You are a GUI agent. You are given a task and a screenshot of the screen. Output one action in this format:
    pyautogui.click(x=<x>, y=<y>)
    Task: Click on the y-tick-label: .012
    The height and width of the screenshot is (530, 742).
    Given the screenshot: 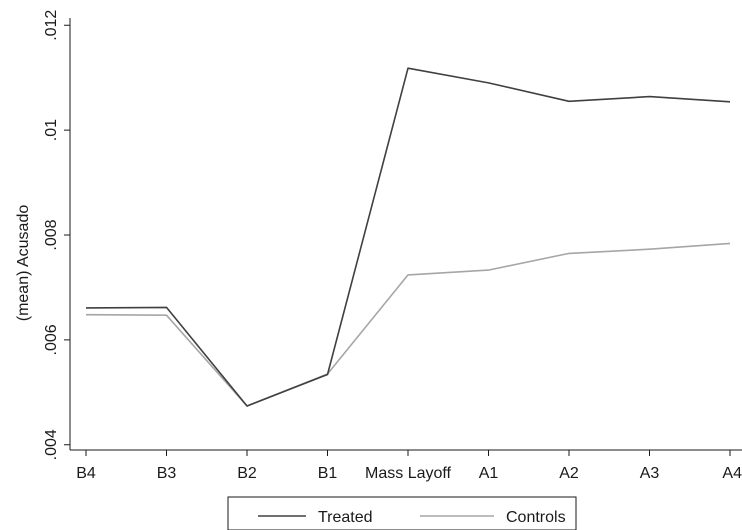 What is the action you would take?
    pyautogui.click(x=51, y=25)
    